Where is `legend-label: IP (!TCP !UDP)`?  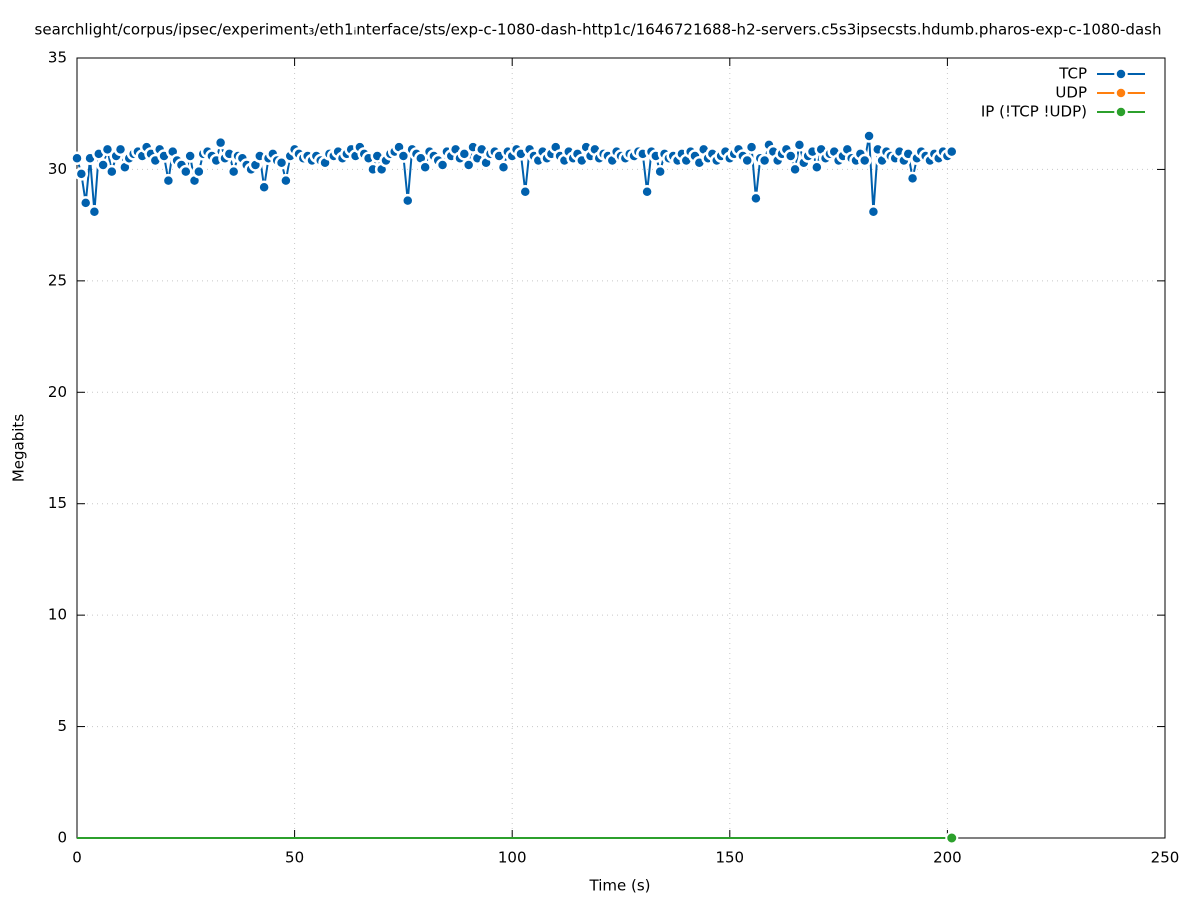 legend-label: IP (!TCP !UDP) is located at coordinates (1034, 112).